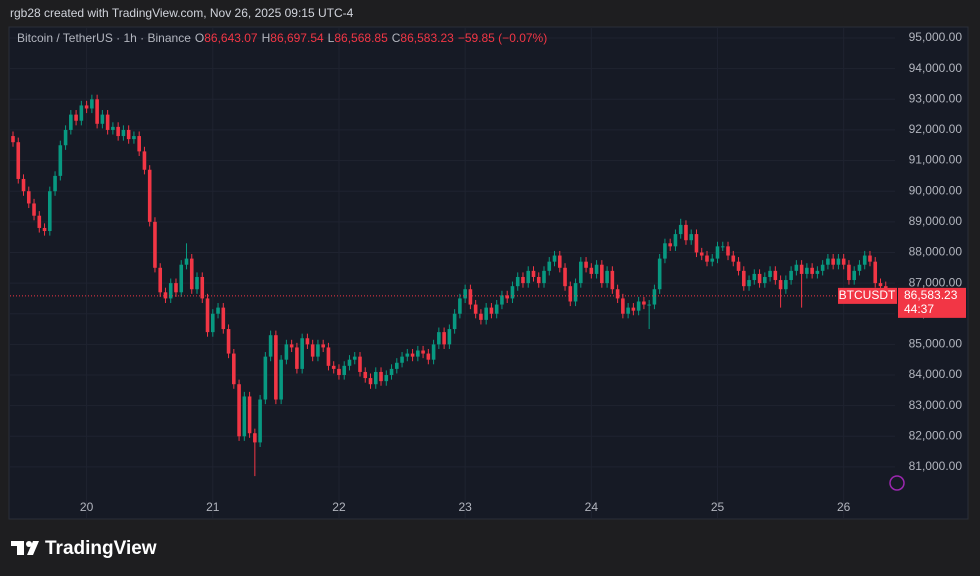 The height and width of the screenshot is (576, 980). Describe the element at coordinates (897, 483) in the screenshot. I see `indicator-icon` at that location.